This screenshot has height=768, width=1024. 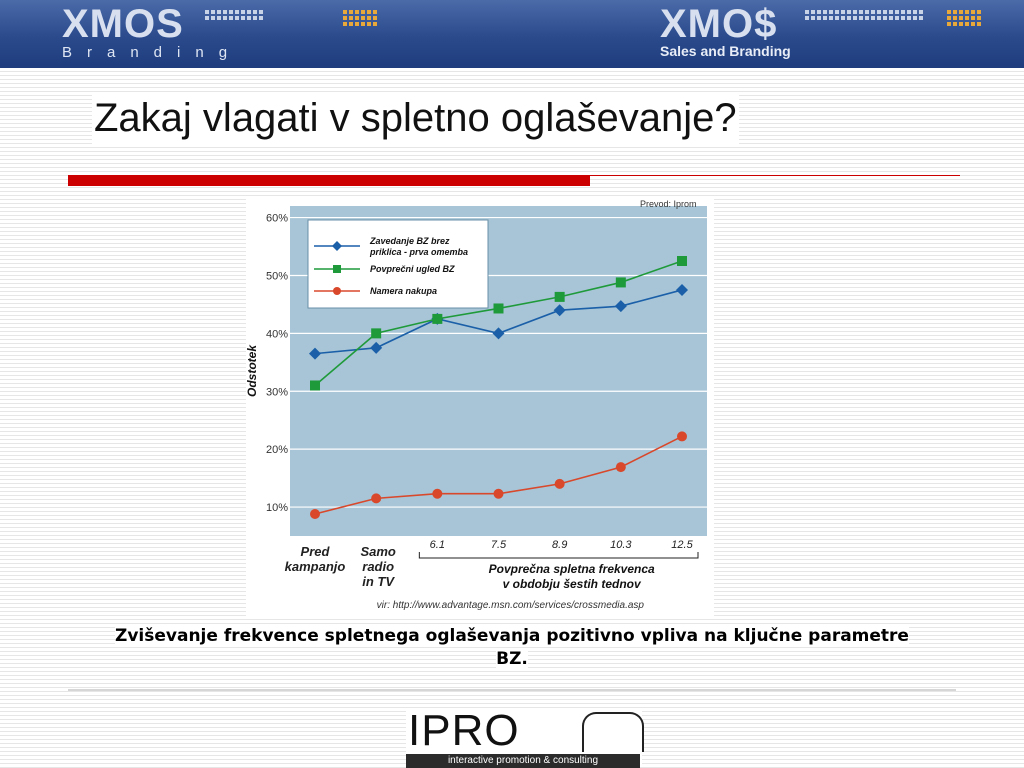 What do you see at coordinates (252, 370) in the screenshot?
I see `y-axis-label: Odstotek` at bounding box center [252, 370].